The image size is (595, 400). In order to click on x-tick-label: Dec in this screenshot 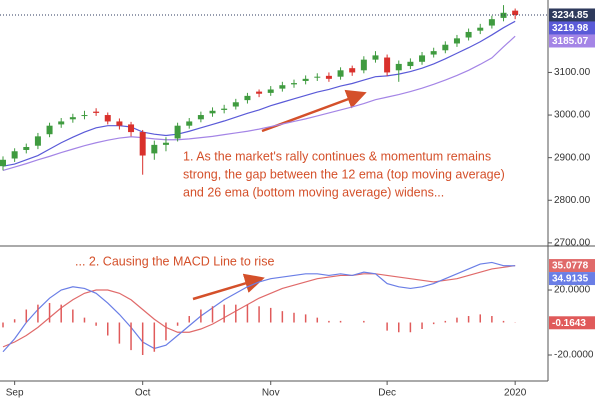, I will do `click(387, 393)`.